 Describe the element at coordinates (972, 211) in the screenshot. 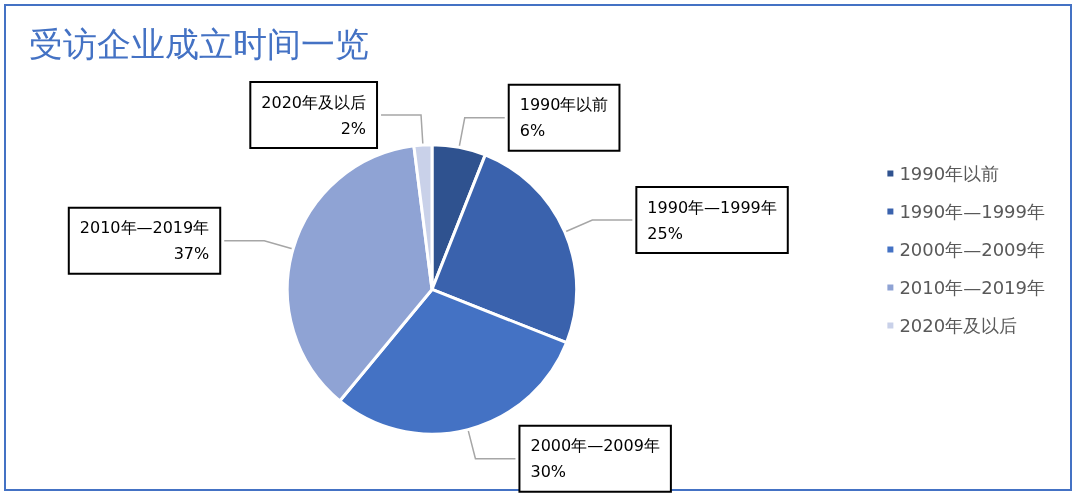

I see `legend-label: 1990年—1999年` at that location.